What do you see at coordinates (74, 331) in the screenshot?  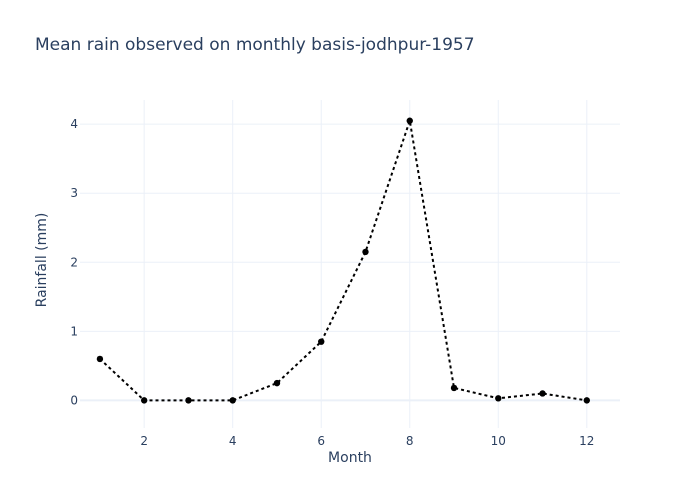 I see `y-tick-label: 1` at bounding box center [74, 331].